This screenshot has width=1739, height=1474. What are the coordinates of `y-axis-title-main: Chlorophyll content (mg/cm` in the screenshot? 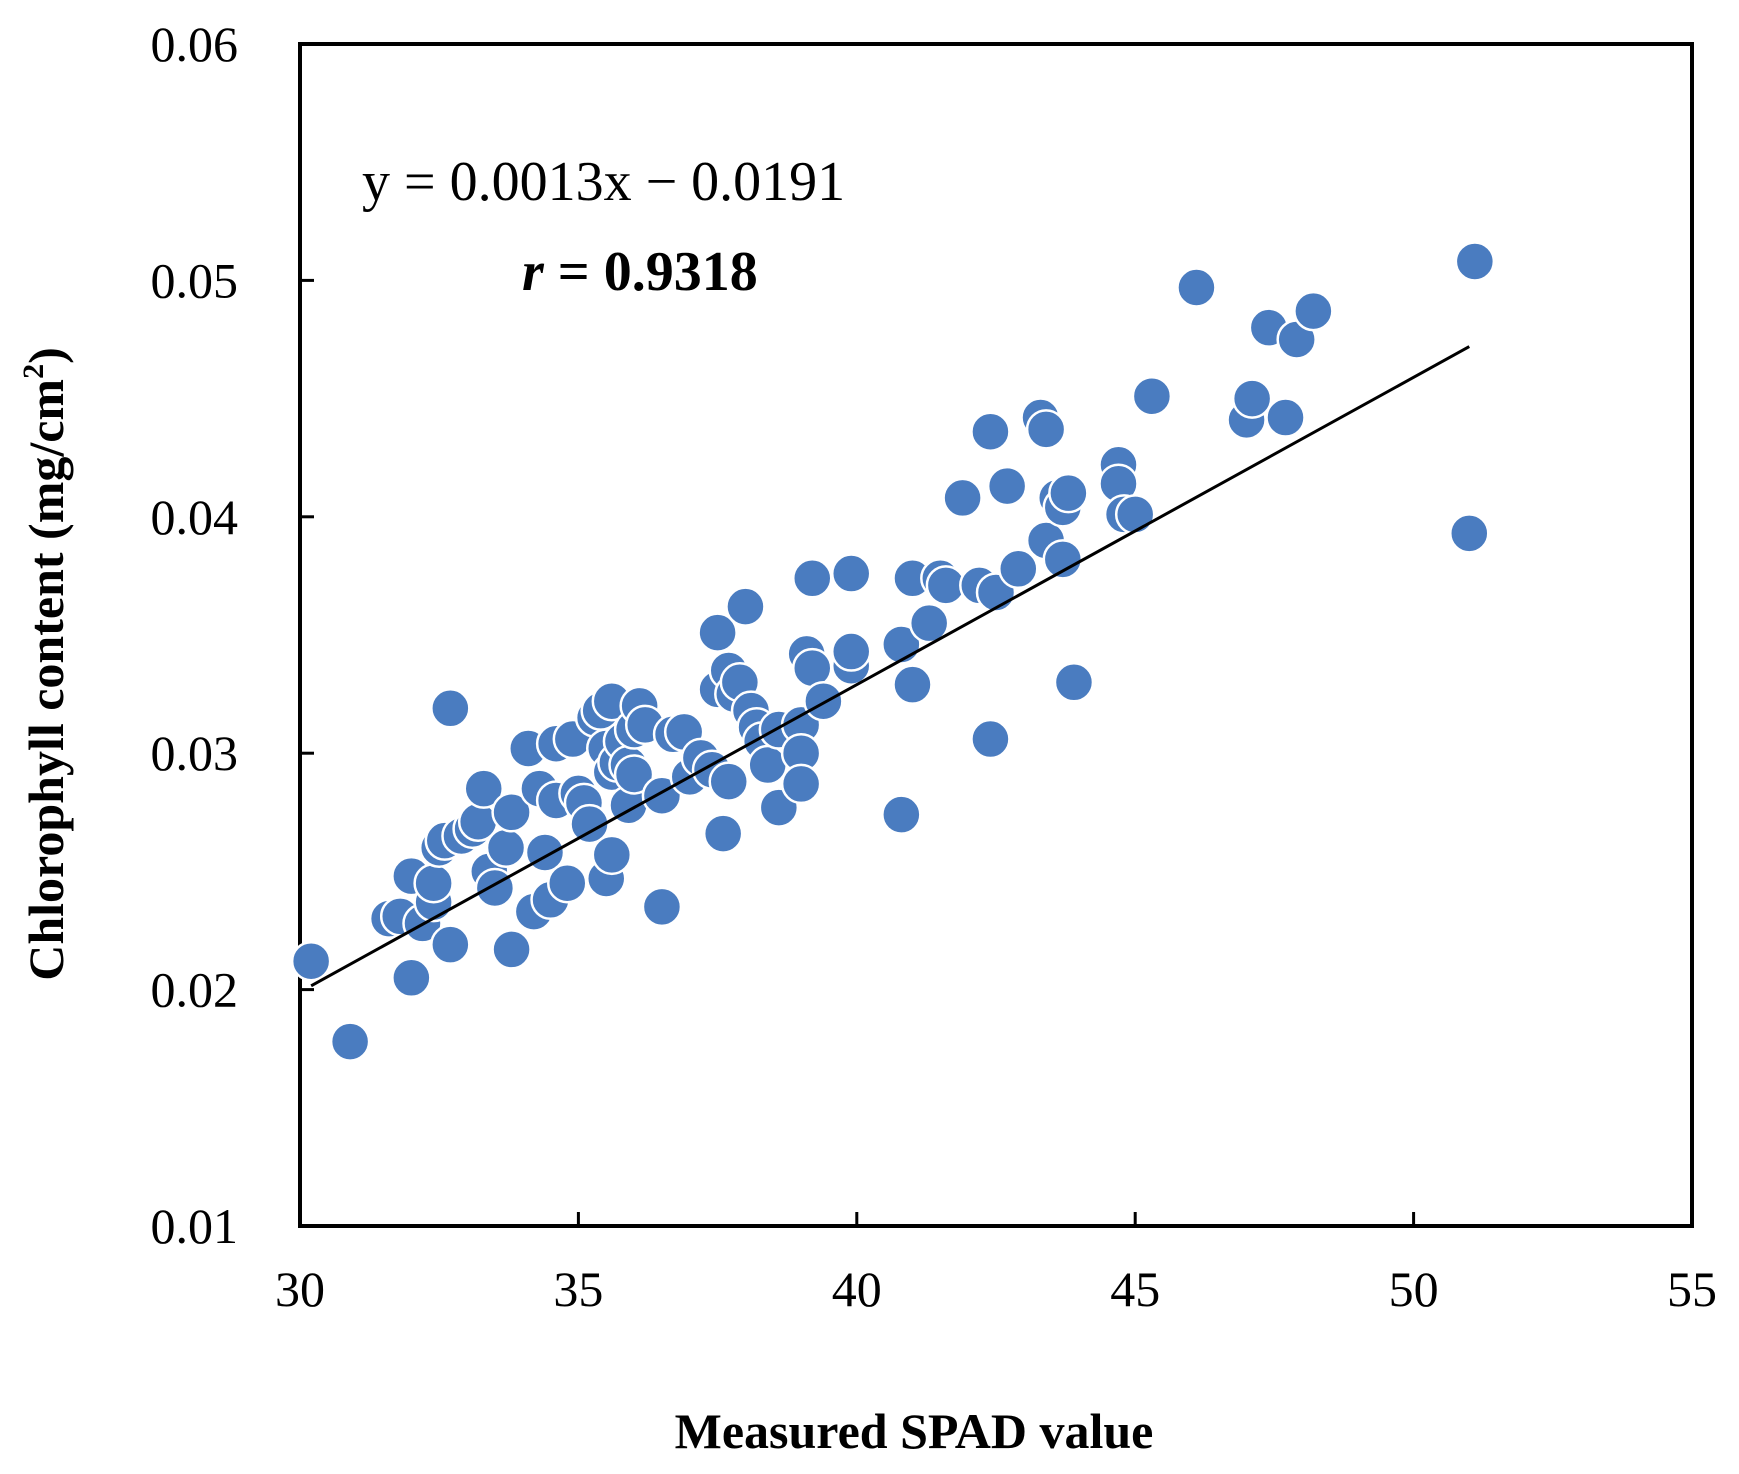 It's located at (46, 680).